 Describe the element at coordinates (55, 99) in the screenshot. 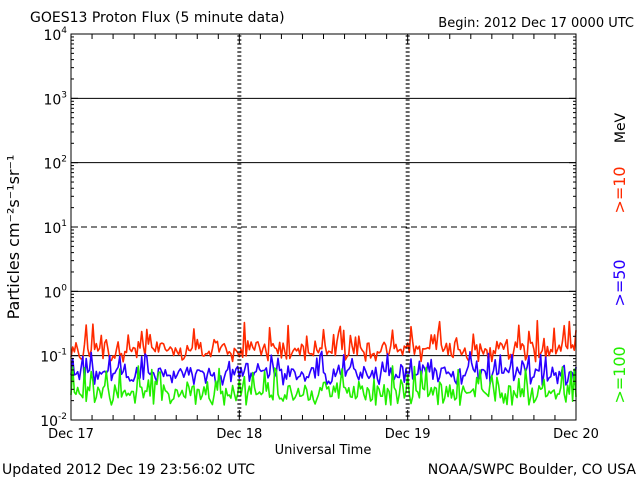

I see `y-tick-label: 10³` at that location.